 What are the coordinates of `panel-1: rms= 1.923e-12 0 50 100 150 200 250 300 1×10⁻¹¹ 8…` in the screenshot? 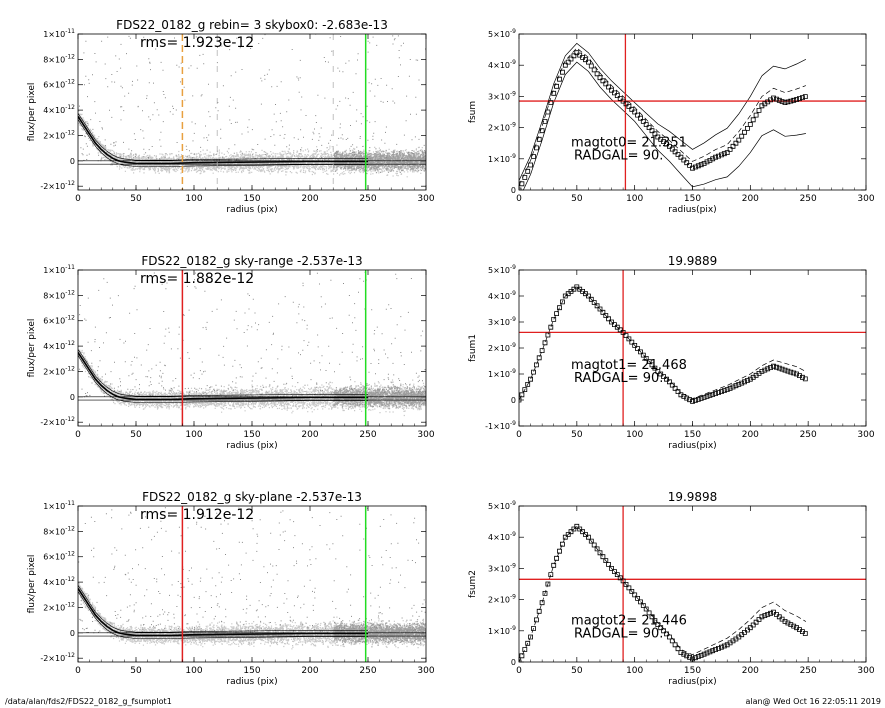 It's located at (231, 116).